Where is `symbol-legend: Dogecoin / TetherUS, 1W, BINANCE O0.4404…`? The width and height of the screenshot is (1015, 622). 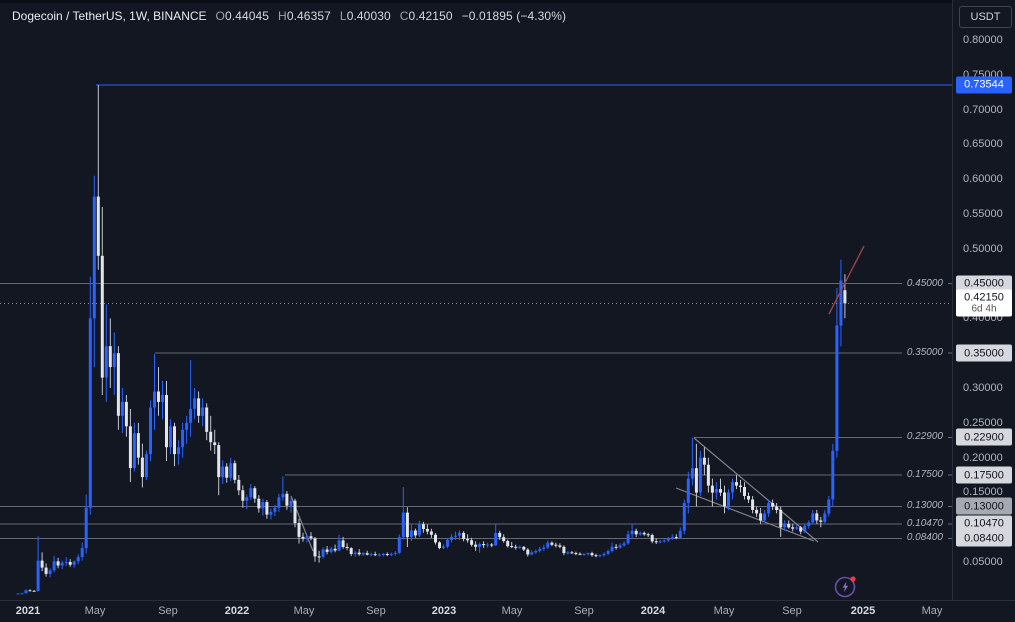
symbol-legend: Dogecoin / TetherUS, 1W, BINANCE O0.4404… is located at coordinates (289, 16).